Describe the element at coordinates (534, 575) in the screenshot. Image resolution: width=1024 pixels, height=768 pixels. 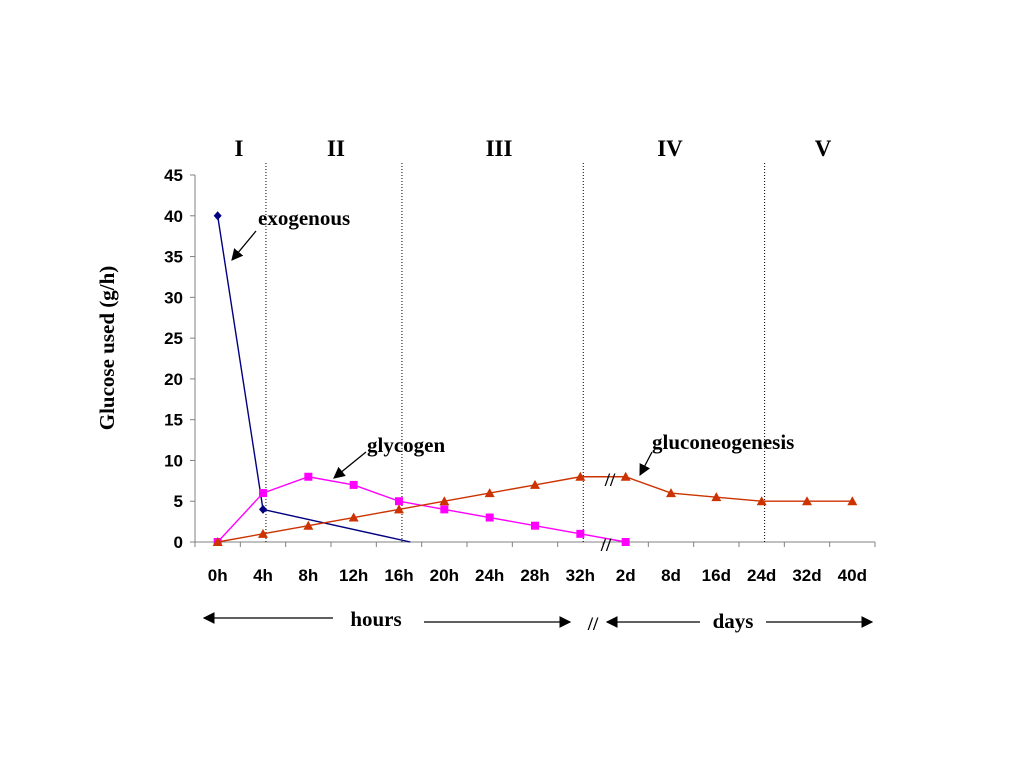
I see `x-tick-label: 28h` at that location.